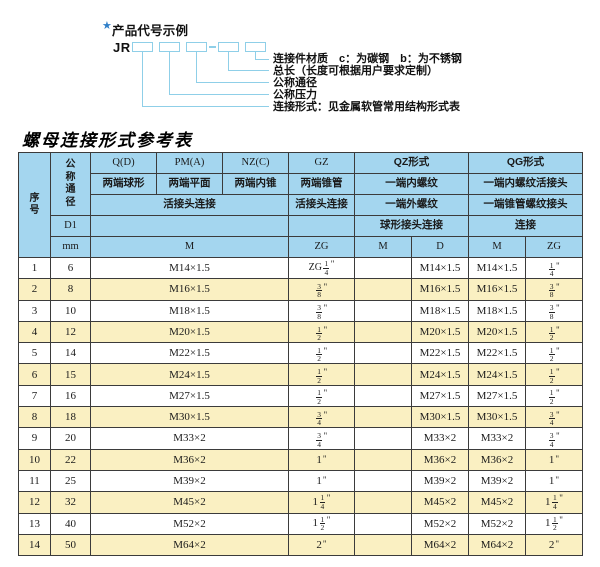 The image size is (600, 567). What do you see at coordinates (189, 523) in the screenshot?
I see `cell-thread-m: M52×2` at bounding box center [189, 523].